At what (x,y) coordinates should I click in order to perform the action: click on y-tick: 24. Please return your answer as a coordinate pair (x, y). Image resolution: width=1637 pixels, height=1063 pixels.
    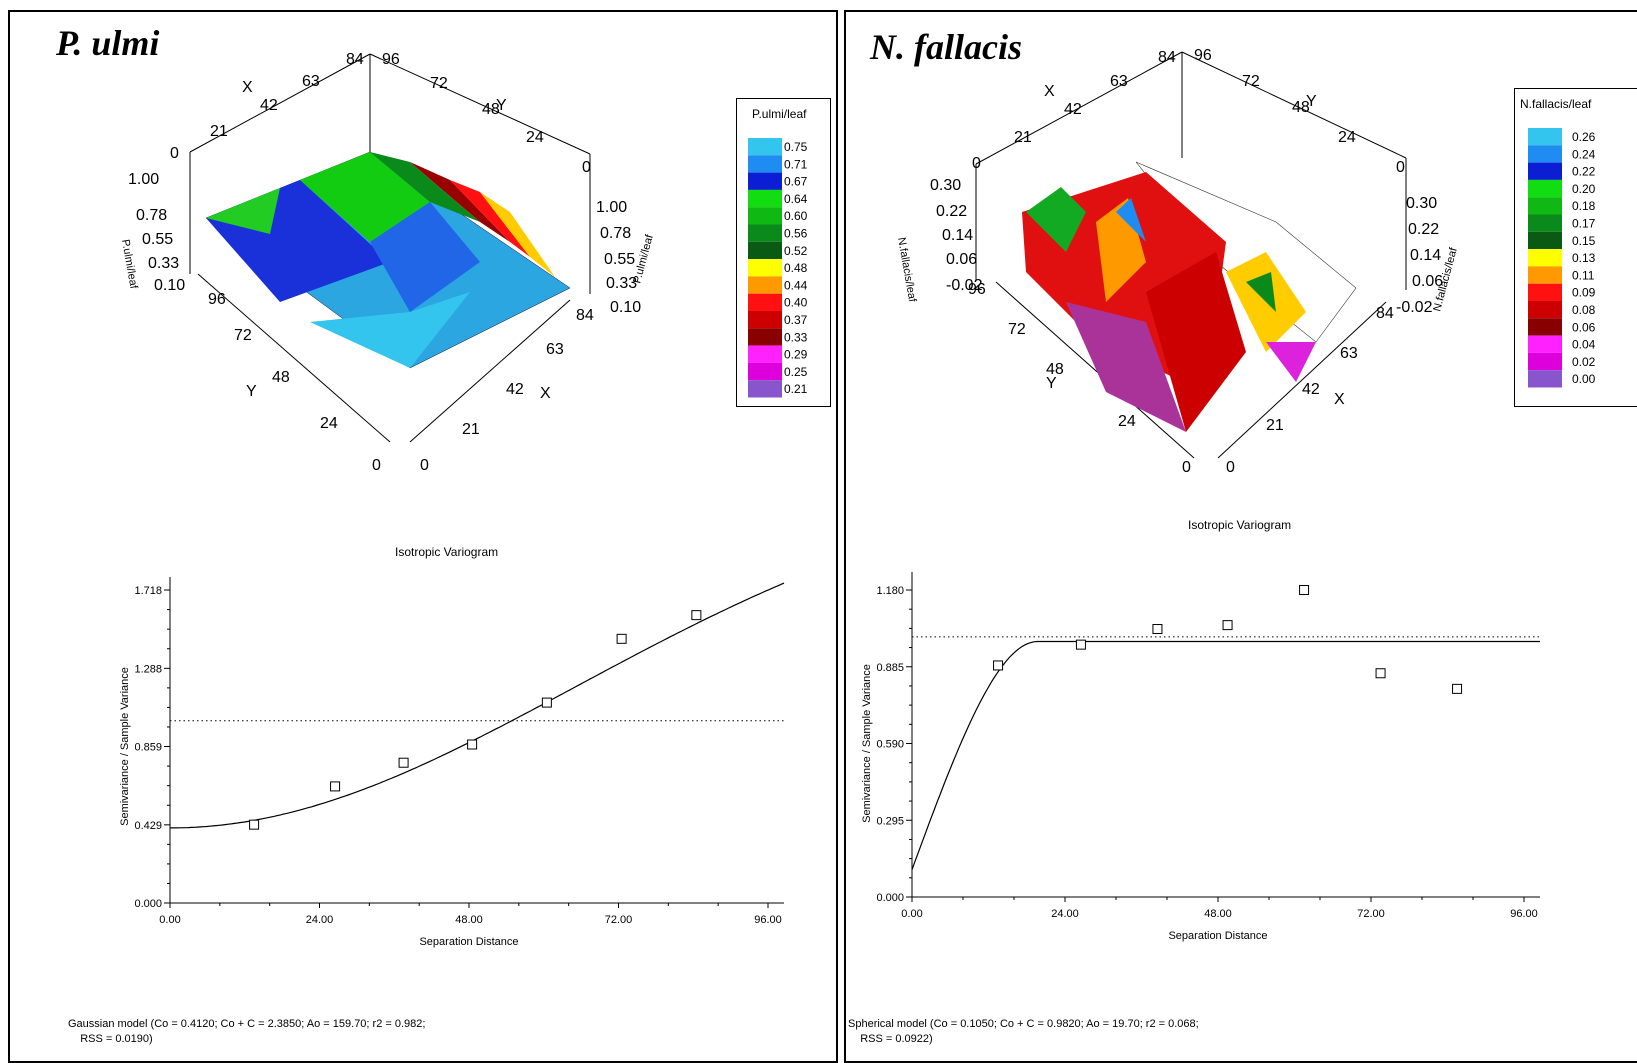
    Looking at the image, I should click on (329, 423).